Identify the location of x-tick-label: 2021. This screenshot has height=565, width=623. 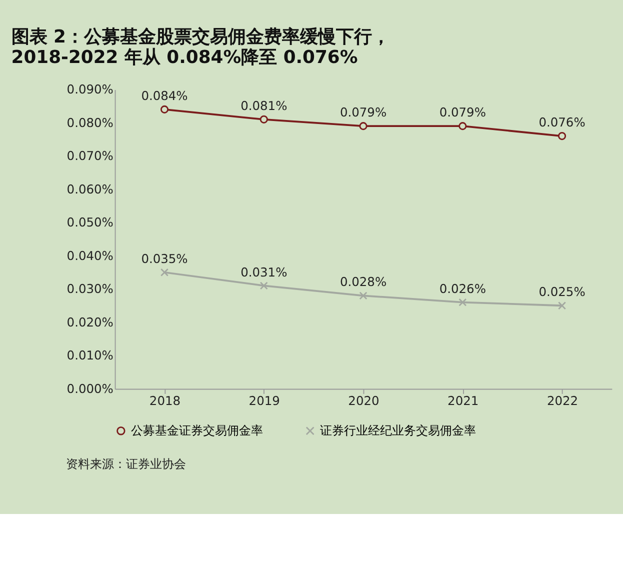
(463, 401).